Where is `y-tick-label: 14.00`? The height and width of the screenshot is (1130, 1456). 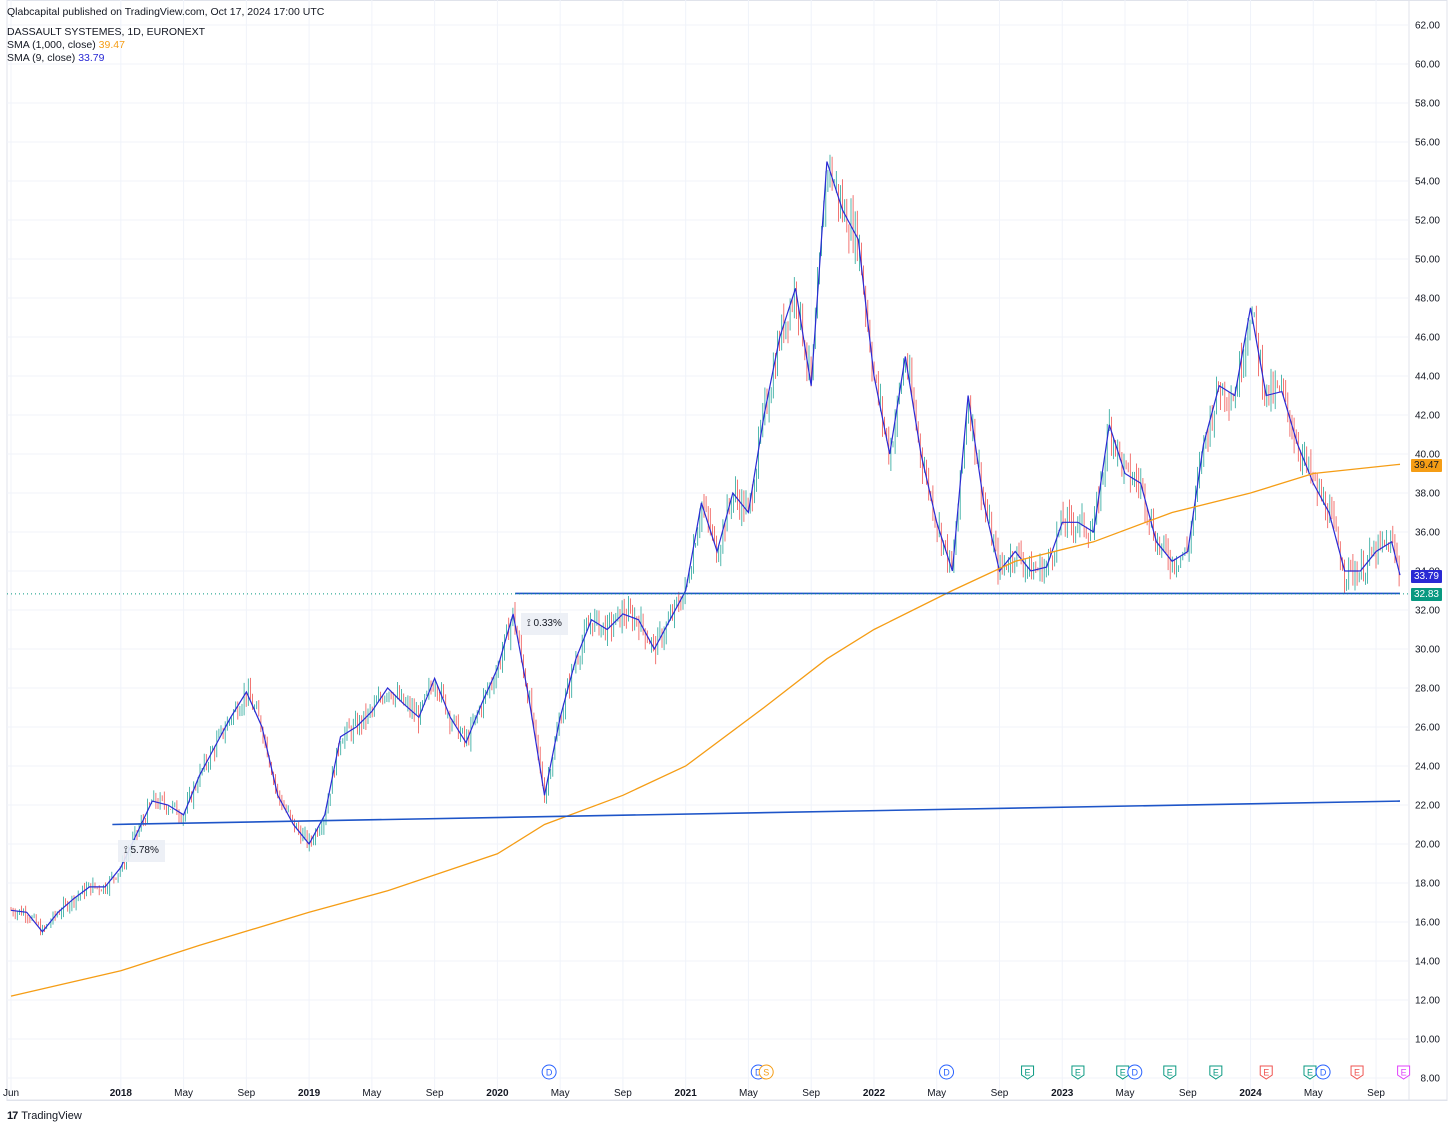 y-tick-label: 14.00 is located at coordinates (1427, 962).